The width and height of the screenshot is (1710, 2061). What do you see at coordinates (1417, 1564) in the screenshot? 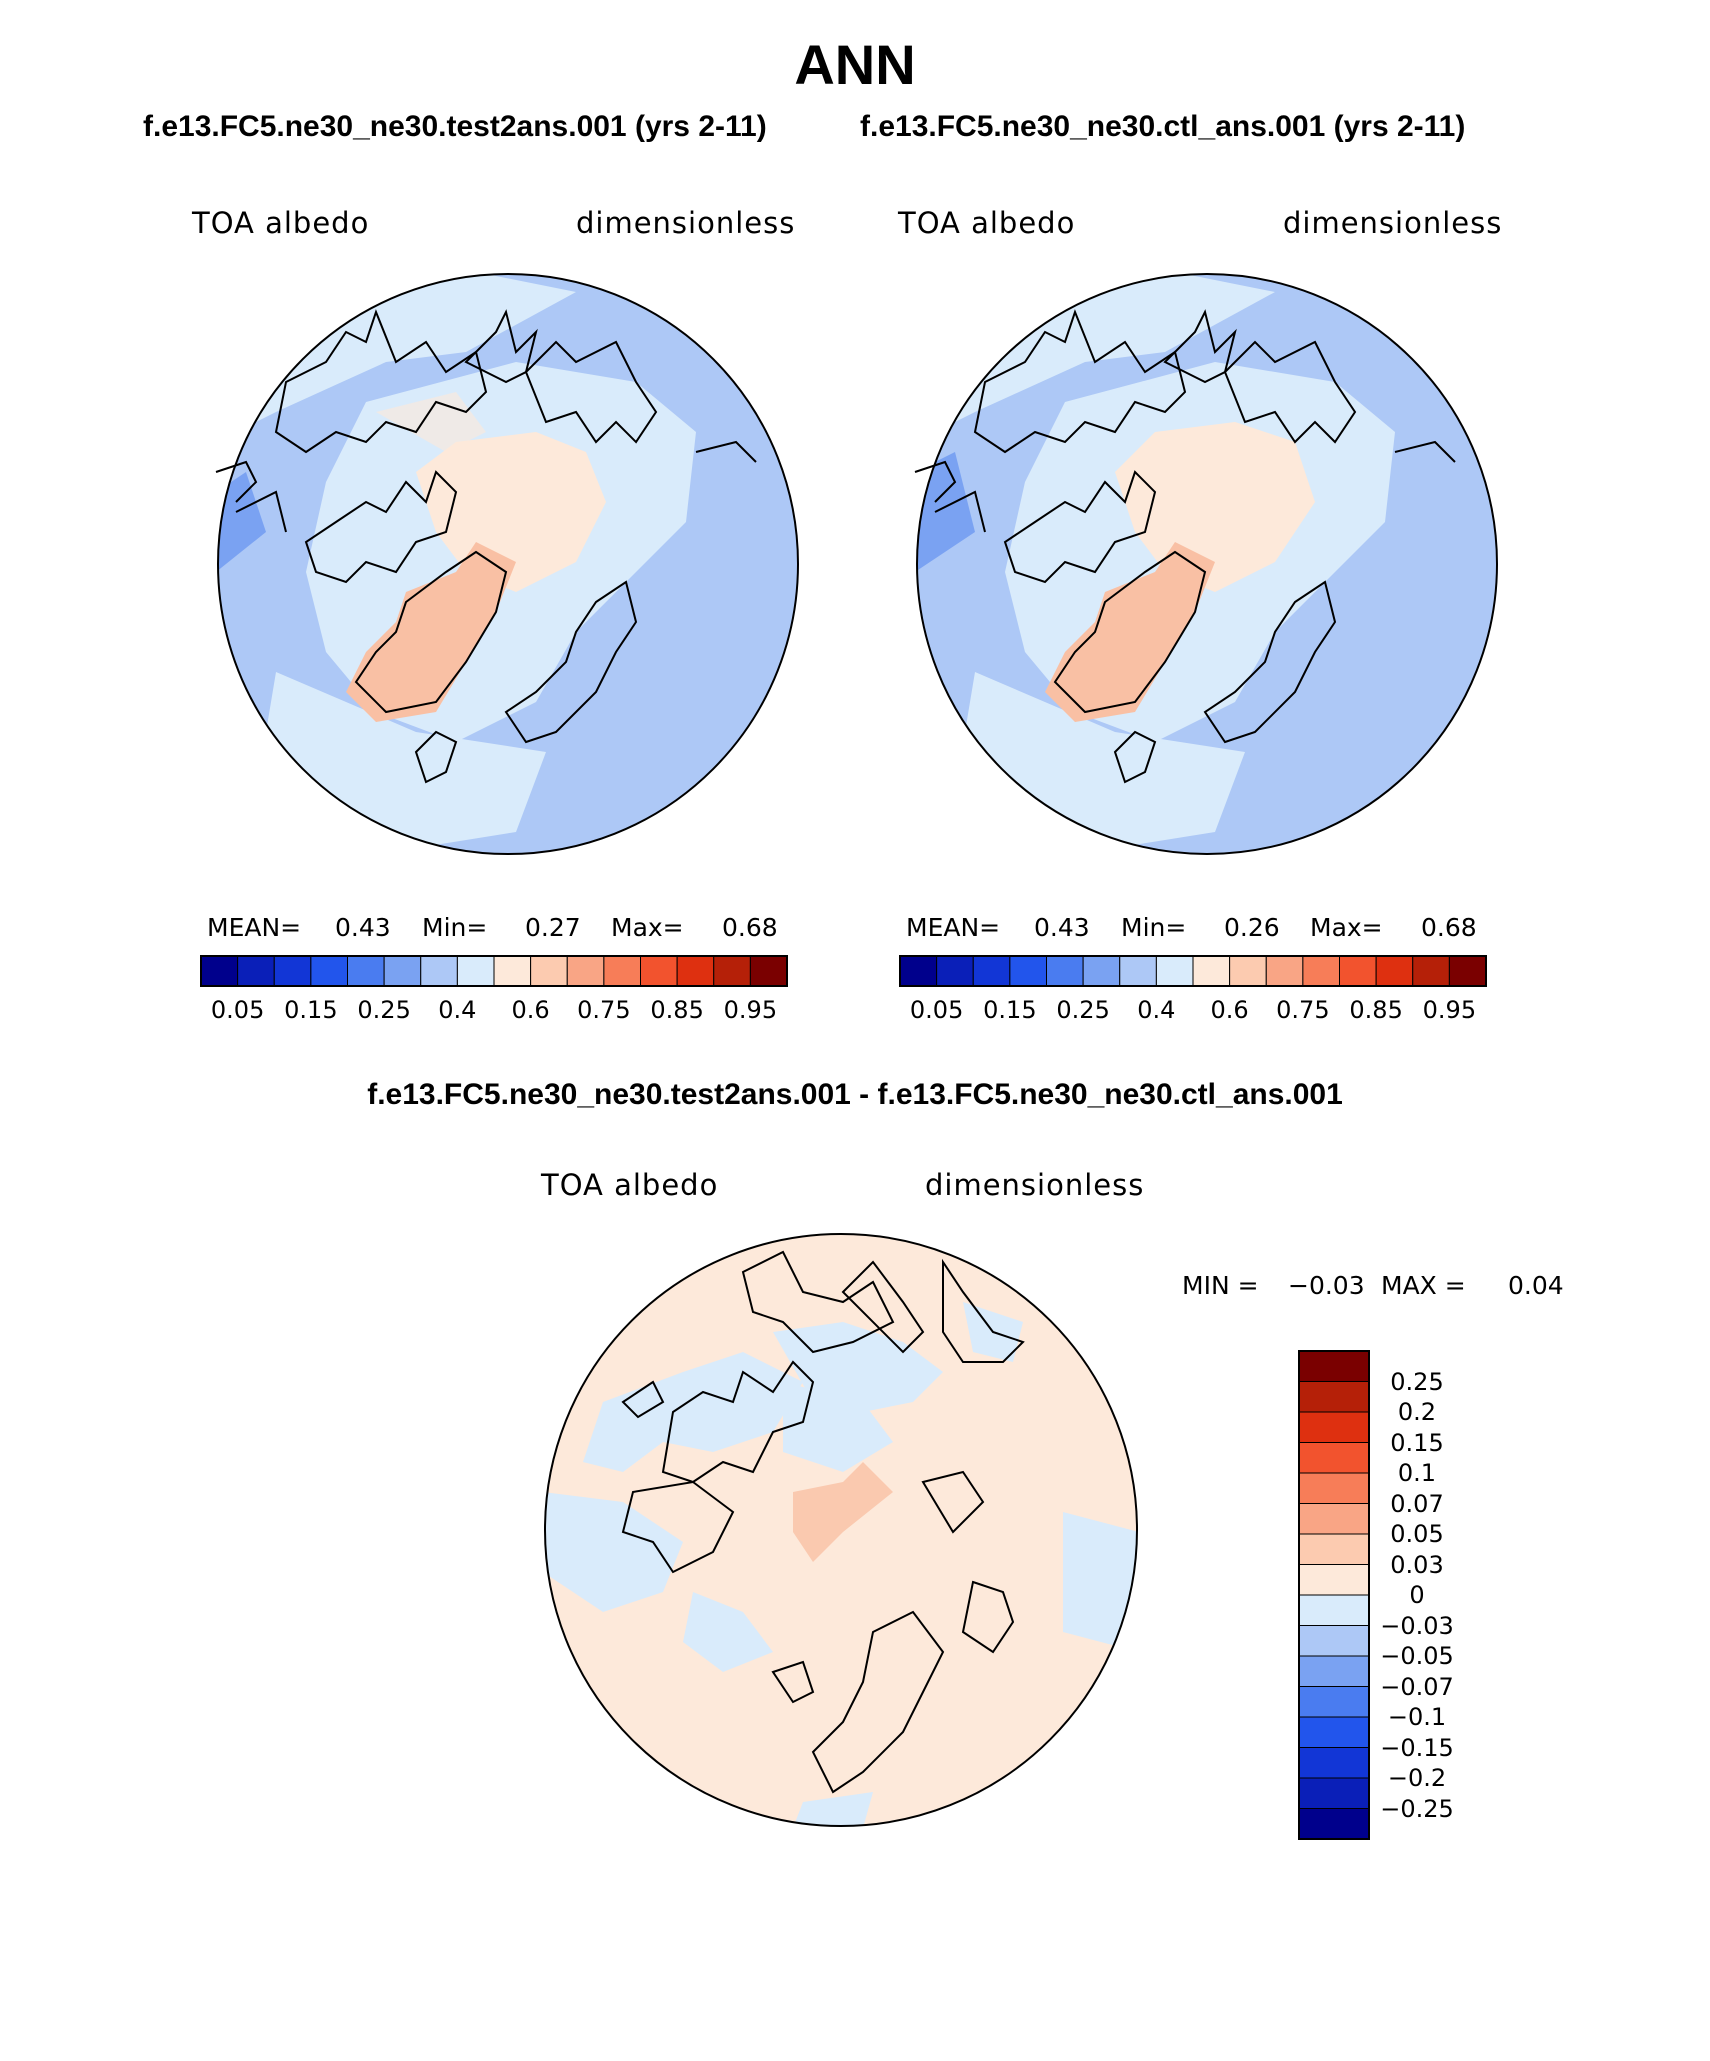
I see `diff-colorbar-tick-label: 0.03` at bounding box center [1417, 1564].